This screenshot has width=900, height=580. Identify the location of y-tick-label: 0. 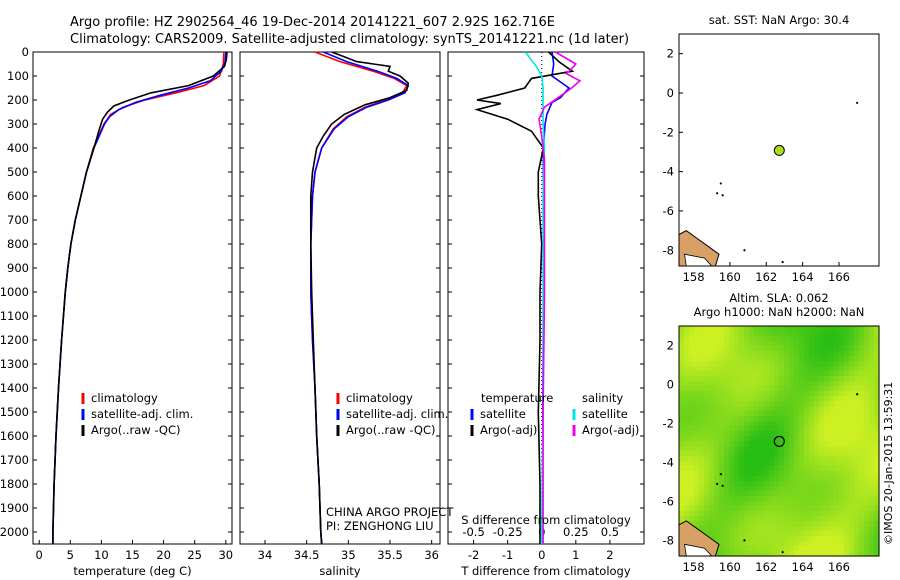
(670, 384).